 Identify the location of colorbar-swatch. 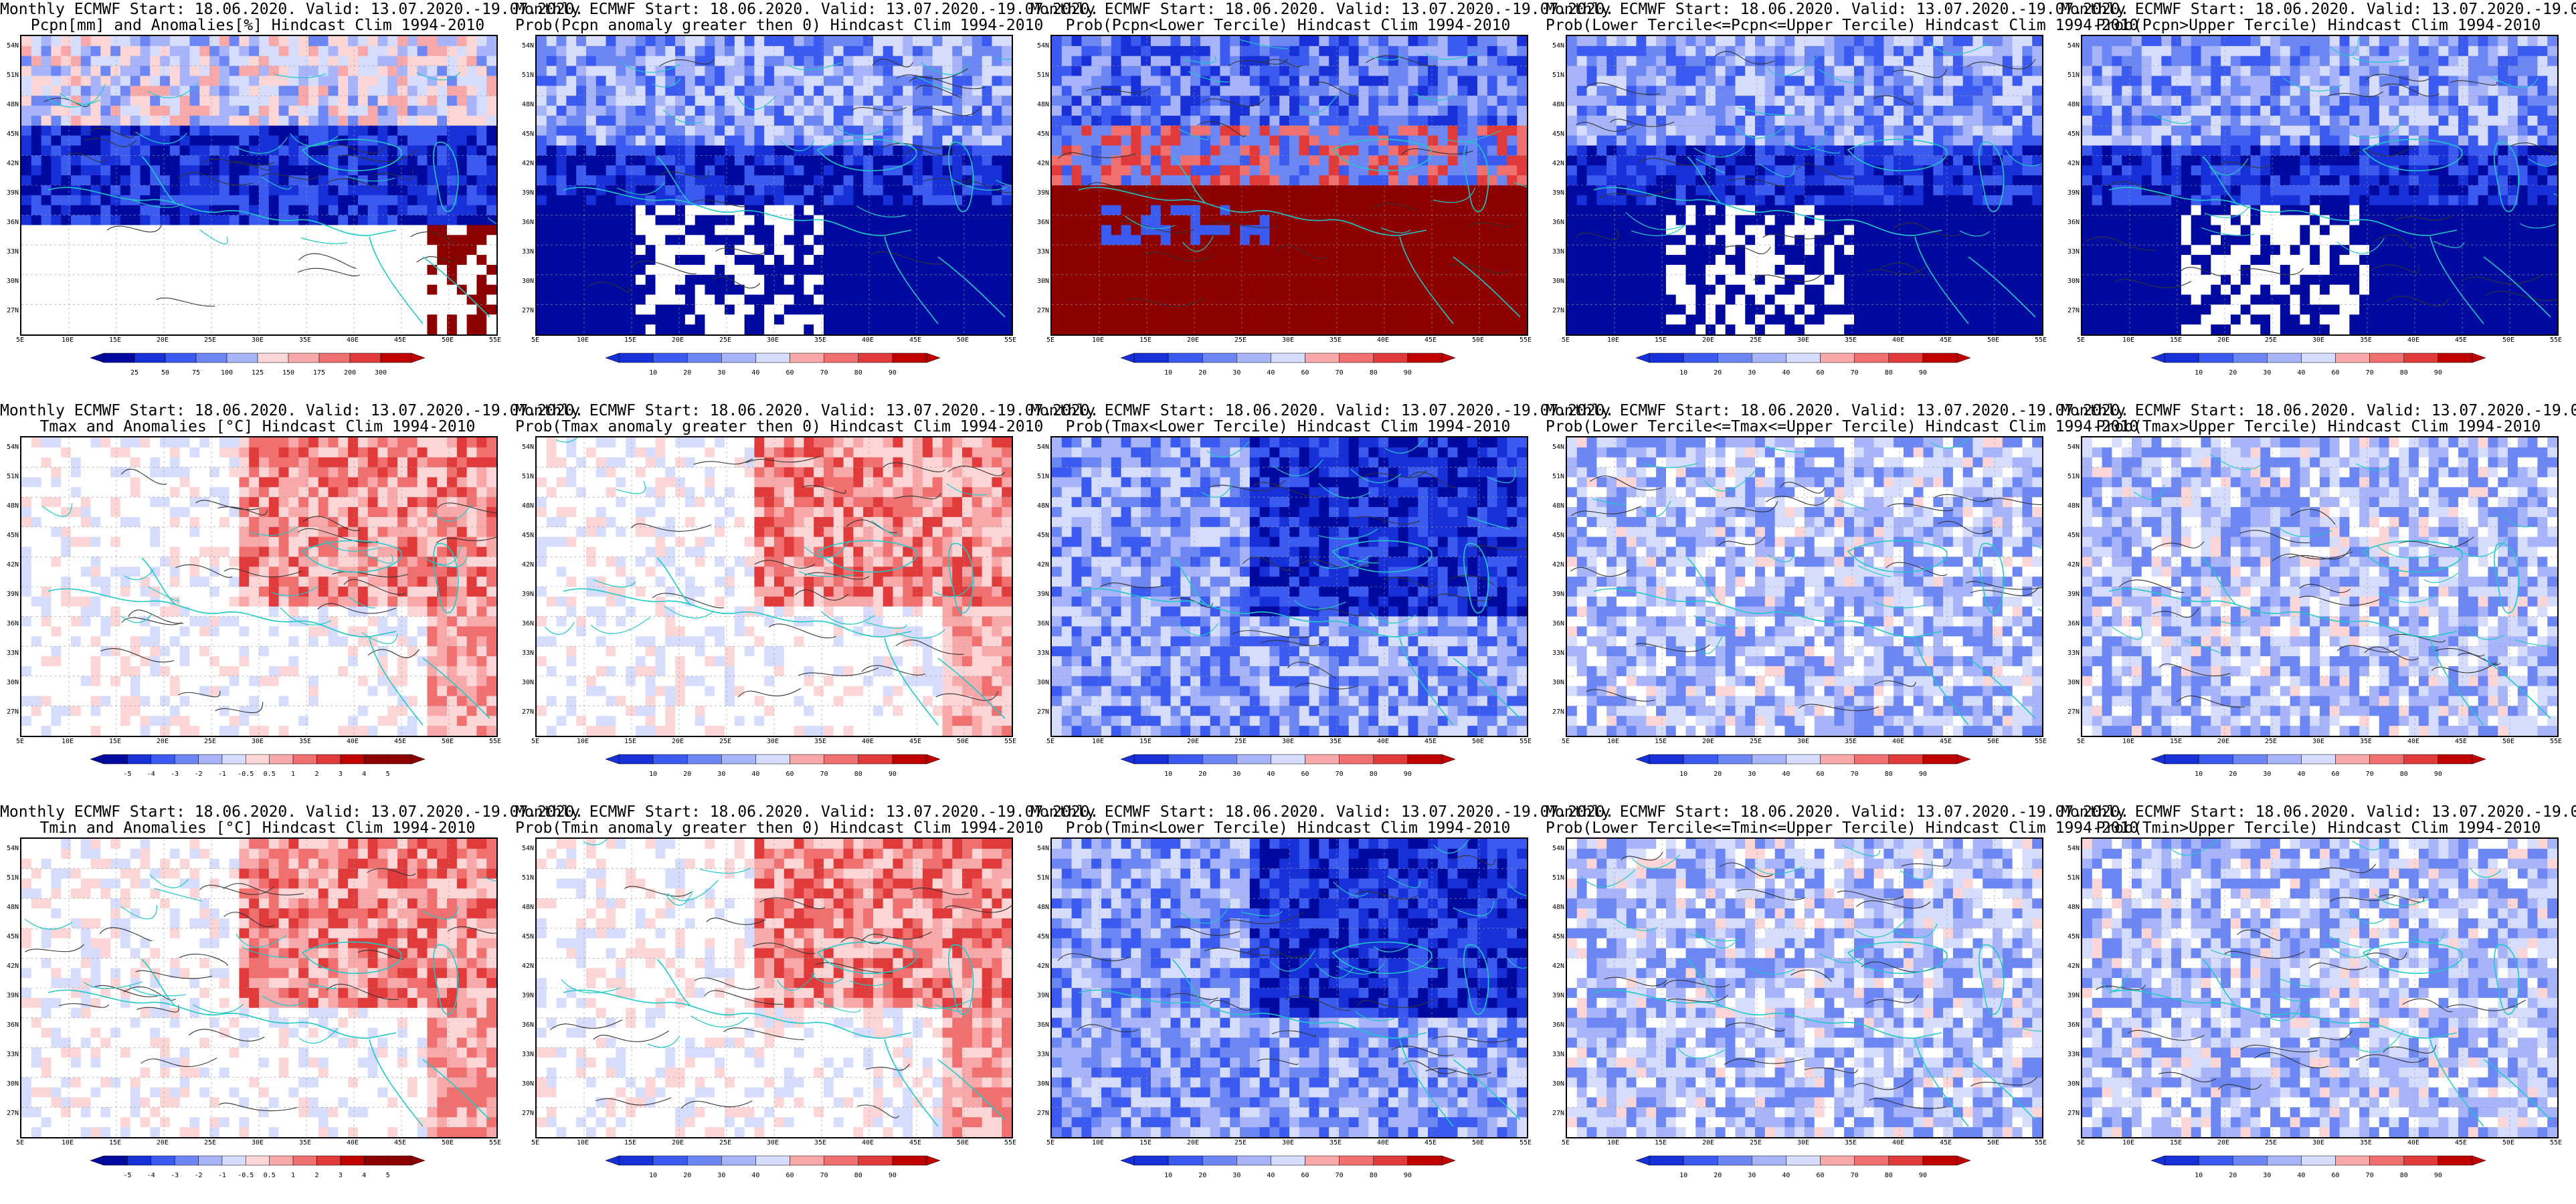
(1288, 358).